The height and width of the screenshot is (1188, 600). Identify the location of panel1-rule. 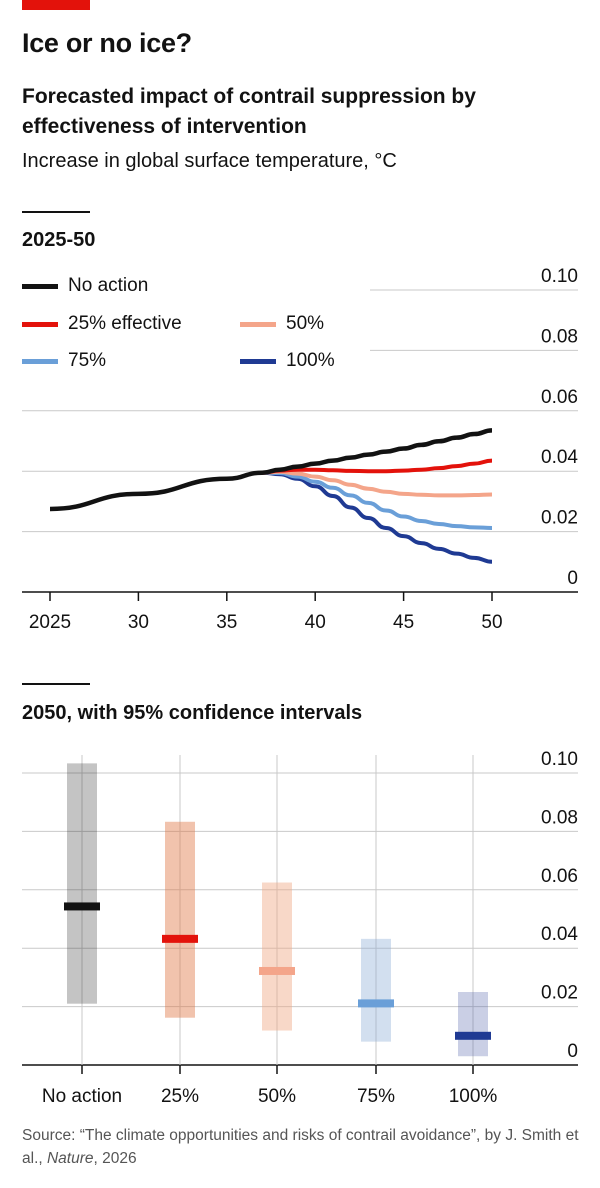
(56, 212).